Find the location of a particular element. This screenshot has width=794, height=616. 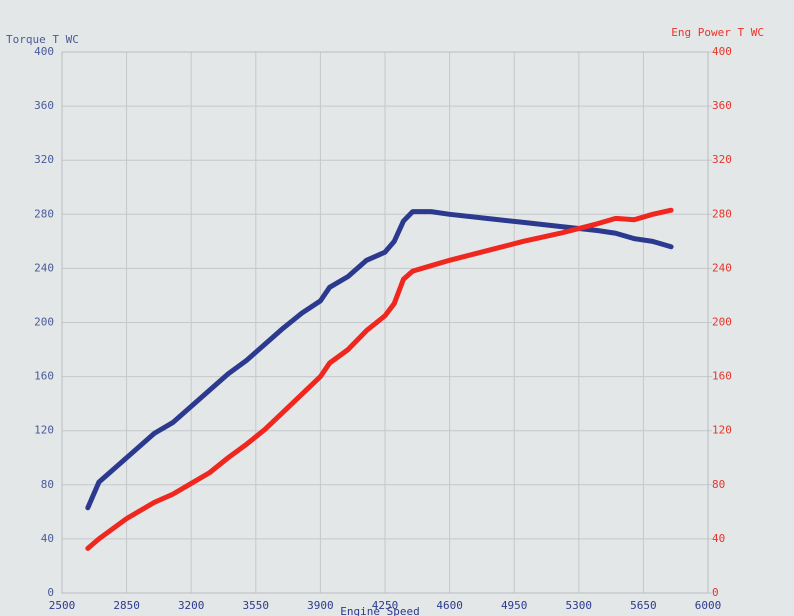

y-tick-label: 160 is located at coordinates (44, 376).